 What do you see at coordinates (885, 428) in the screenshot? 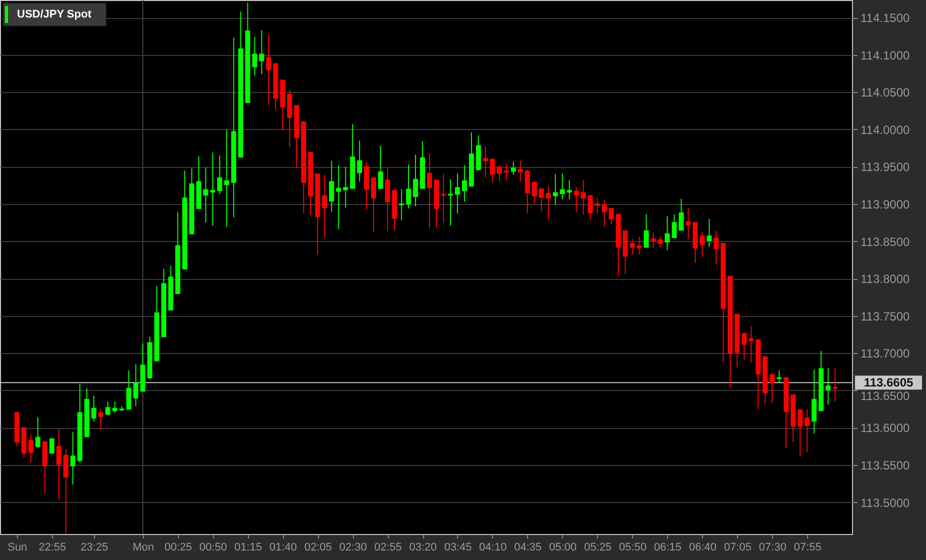
I see `y-tick-label: 113.6000` at bounding box center [885, 428].